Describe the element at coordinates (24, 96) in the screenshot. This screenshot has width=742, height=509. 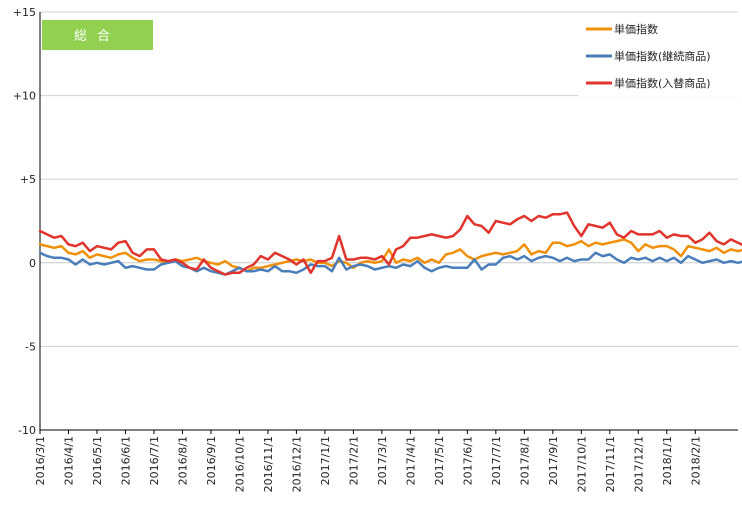
I see `y-tick-label: +10` at that location.